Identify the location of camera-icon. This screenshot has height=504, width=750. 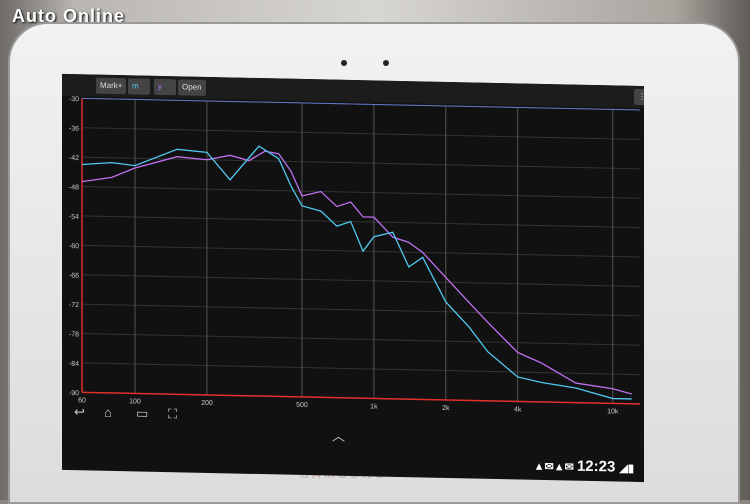
(386, 63).